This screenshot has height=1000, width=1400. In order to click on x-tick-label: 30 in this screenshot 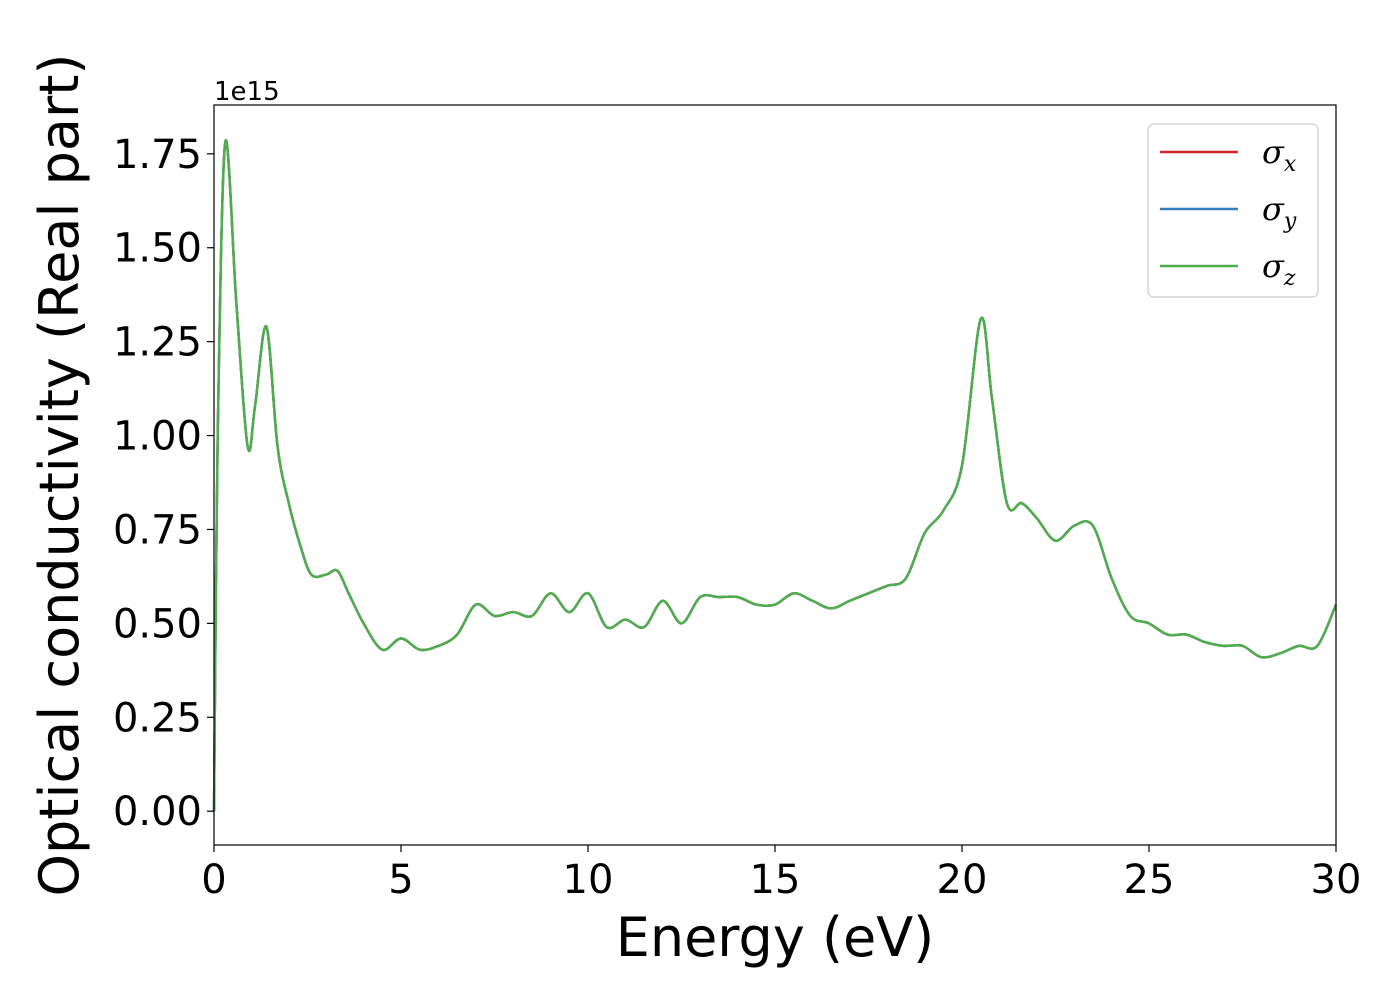, I will do `click(1336, 880)`.